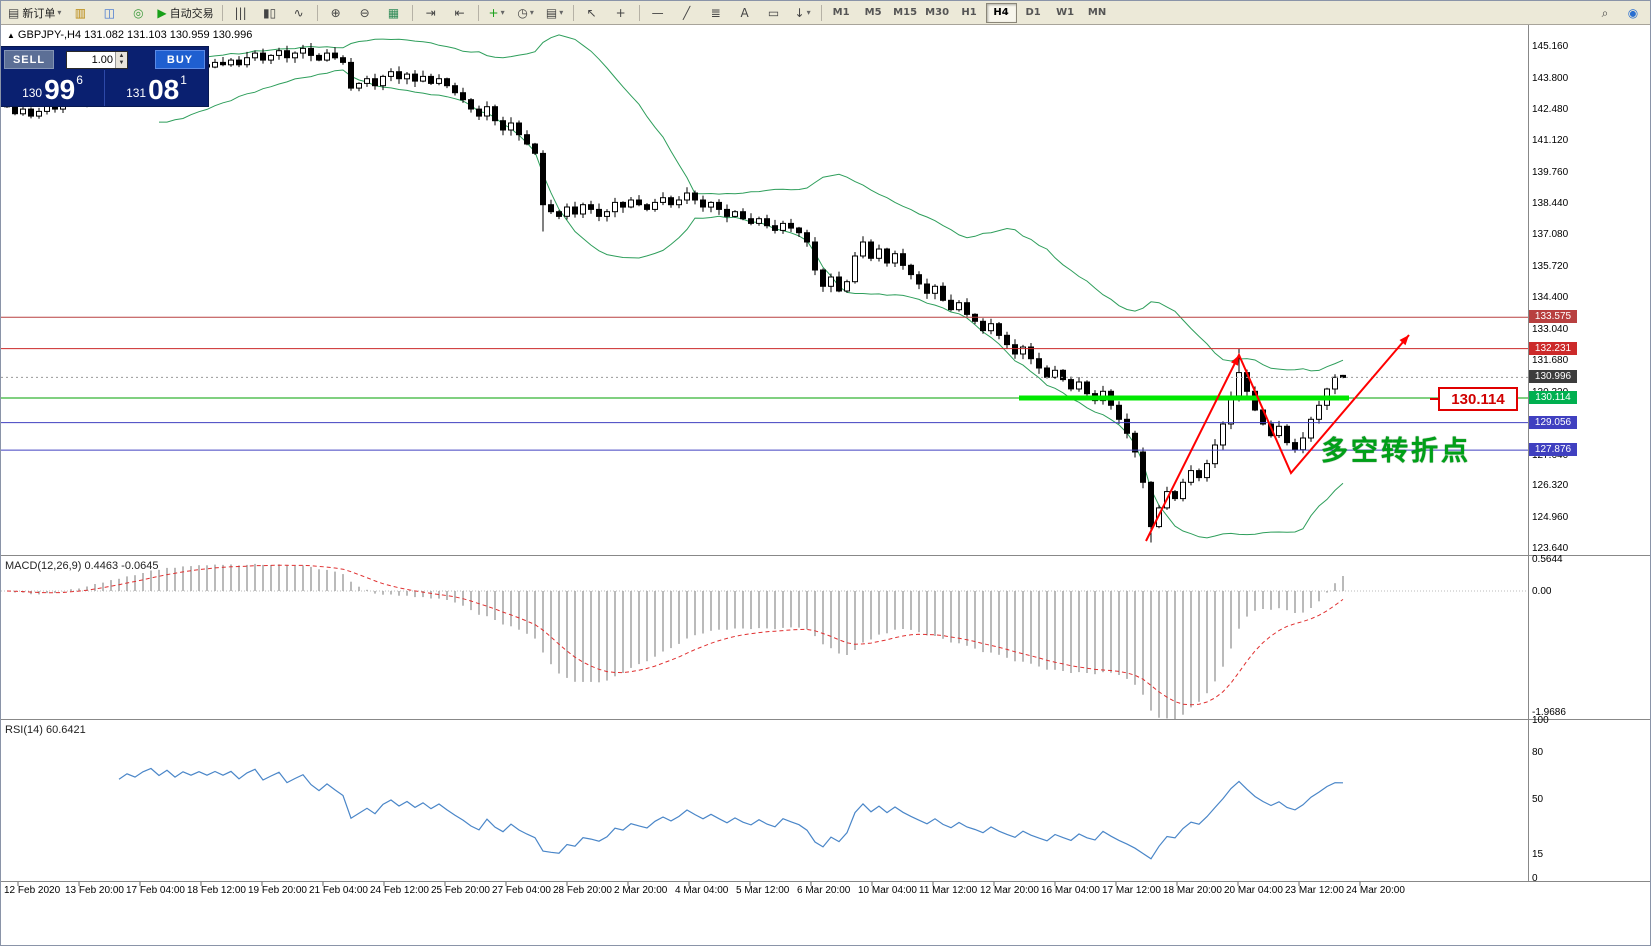 Image resolution: width=1651 pixels, height=946 pixels. What do you see at coordinates (497, 13) in the screenshot?
I see `indicators-button: + ▾` at bounding box center [497, 13].